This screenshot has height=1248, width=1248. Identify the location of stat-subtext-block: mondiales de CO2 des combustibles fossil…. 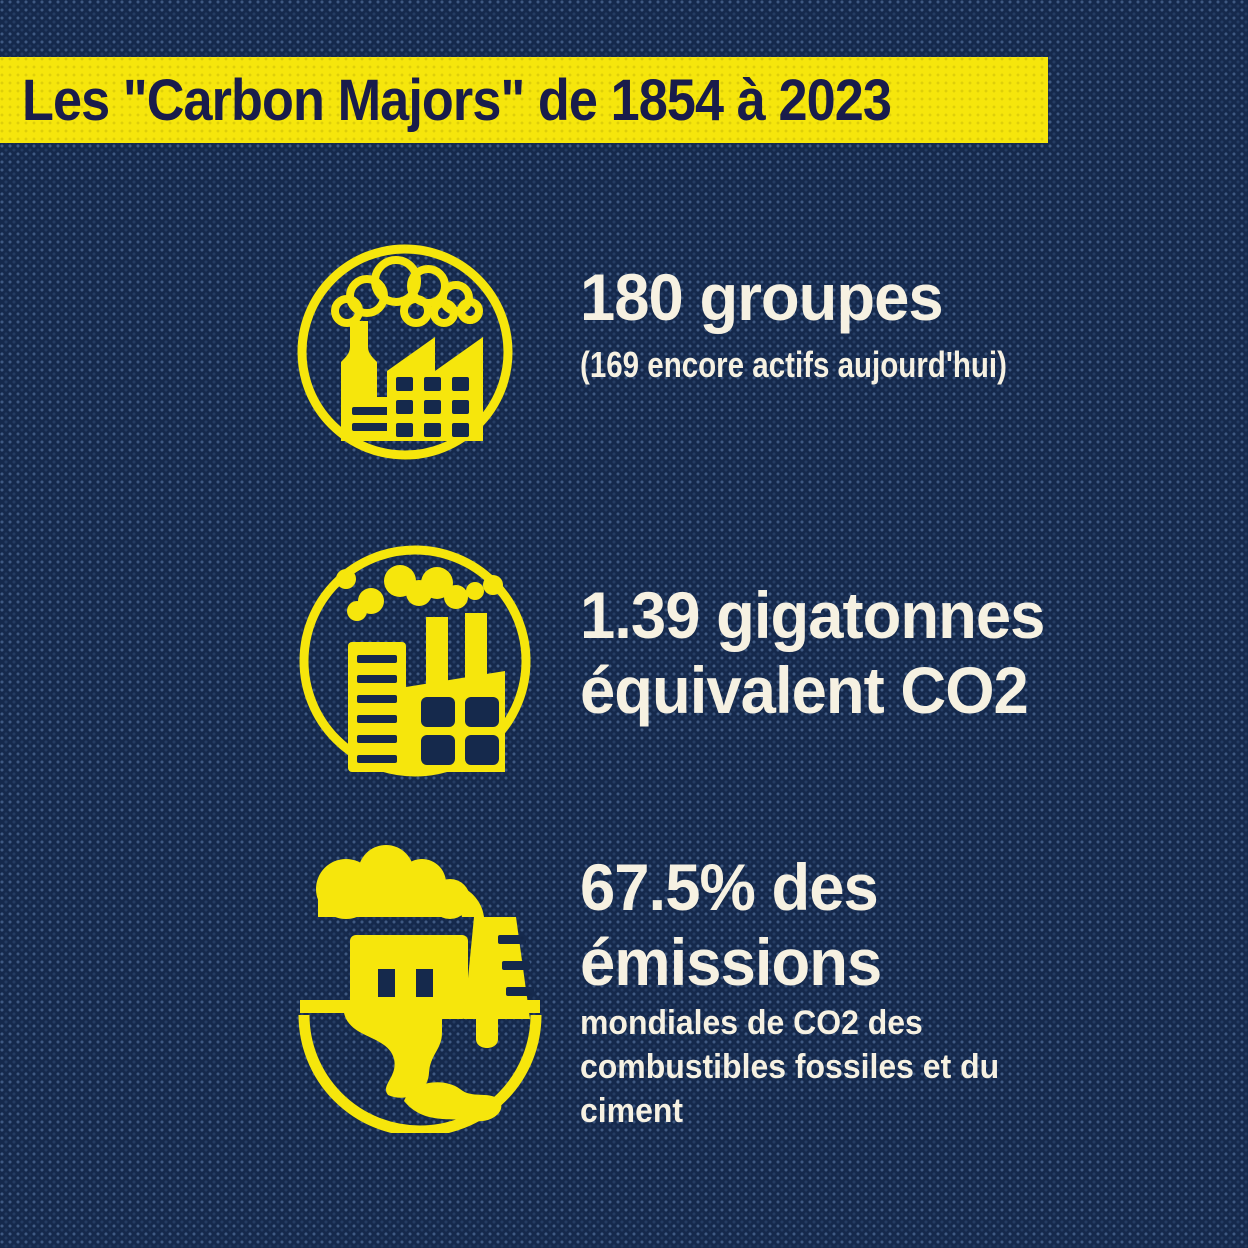
(789, 1068).